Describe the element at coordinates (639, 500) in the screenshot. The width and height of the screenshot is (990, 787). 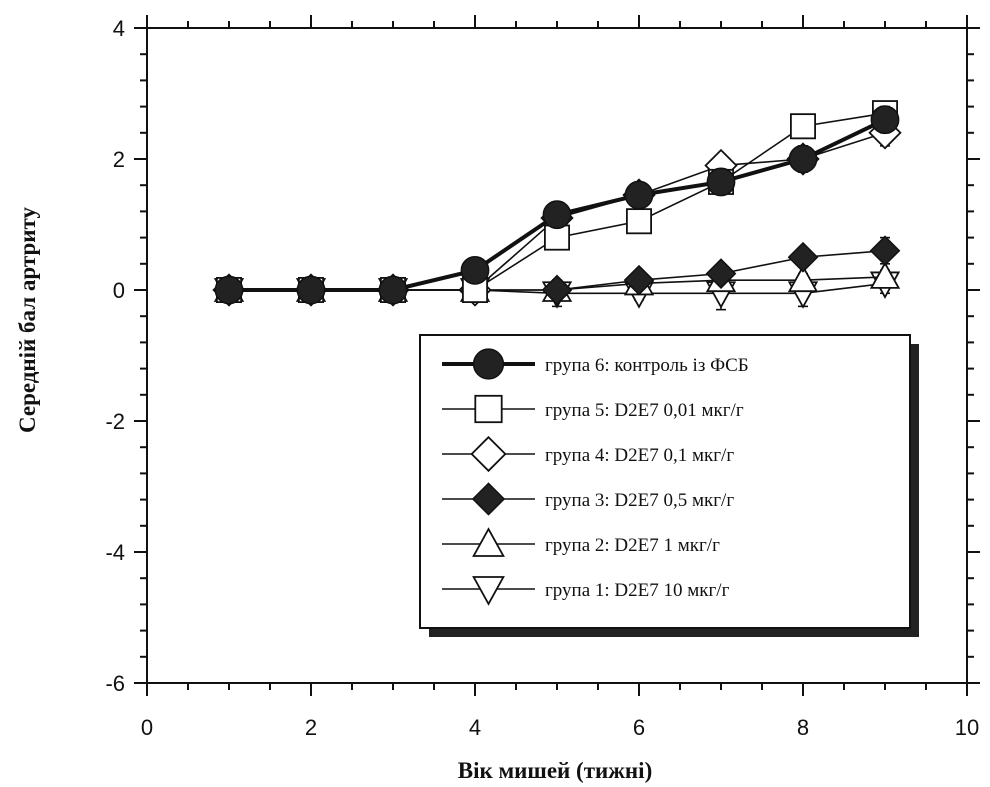
I see `legend-label: група 3: D2E7 0,5 мкг/г` at that location.